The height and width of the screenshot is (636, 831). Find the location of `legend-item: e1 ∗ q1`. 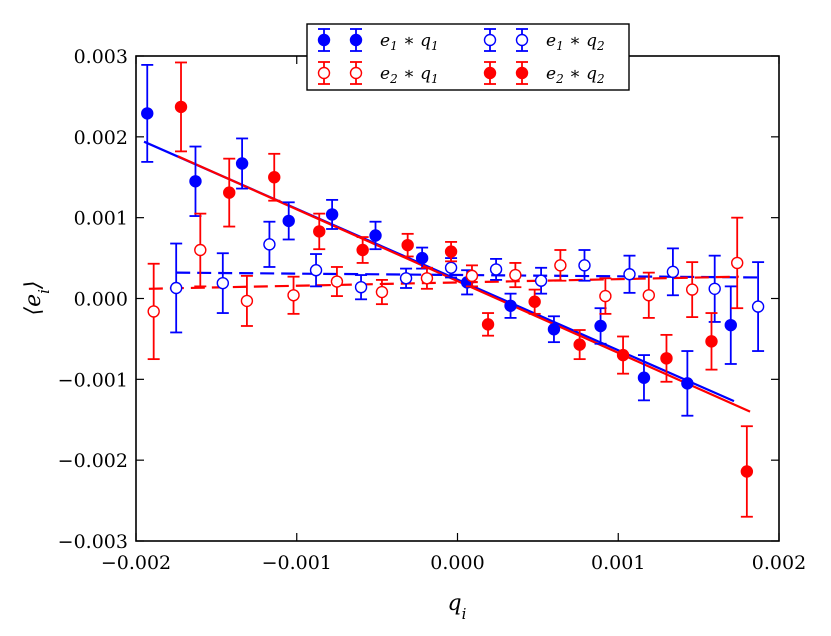

legend-item: e1 ∗ q1 is located at coordinates (378, 40).